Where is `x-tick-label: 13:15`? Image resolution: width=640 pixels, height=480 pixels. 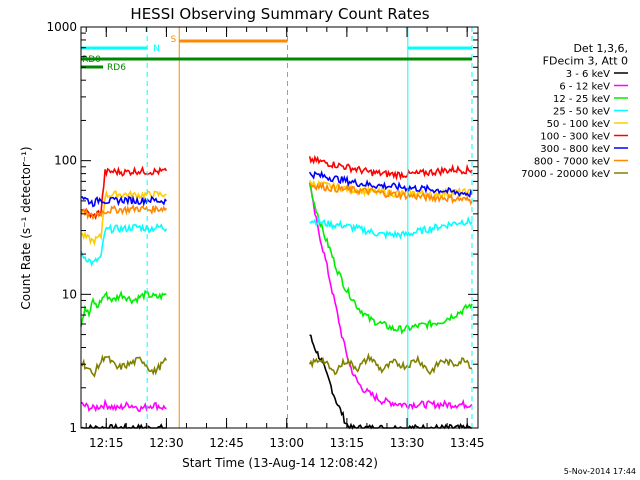
x-tick-label: 13:15 is located at coordinates (347, 443).